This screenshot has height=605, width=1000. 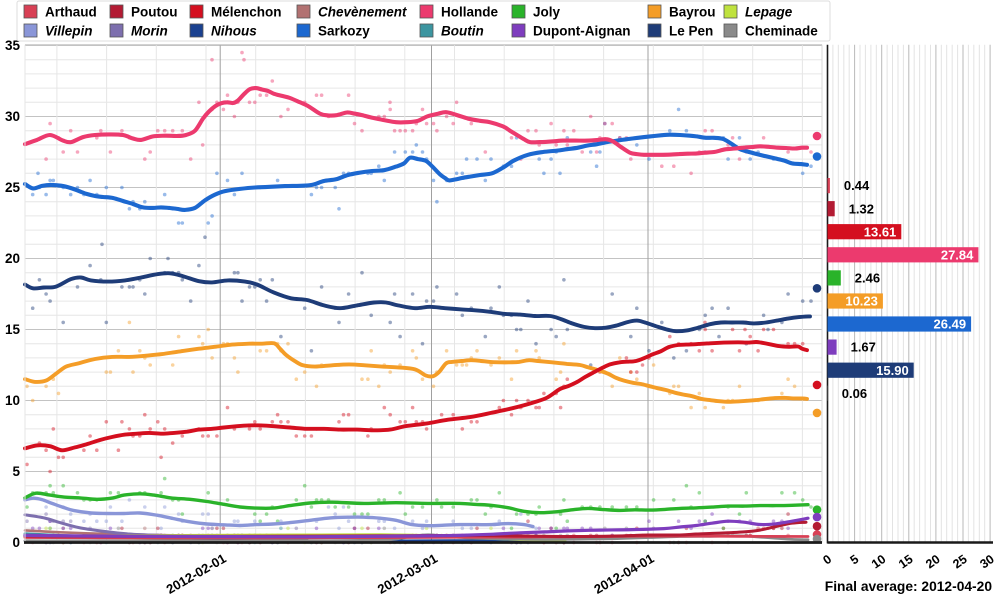 What do you see at coordinates (880, 231) in the screenshot?
I see `svg-text: 13.61` at bounding box center [880, 231].